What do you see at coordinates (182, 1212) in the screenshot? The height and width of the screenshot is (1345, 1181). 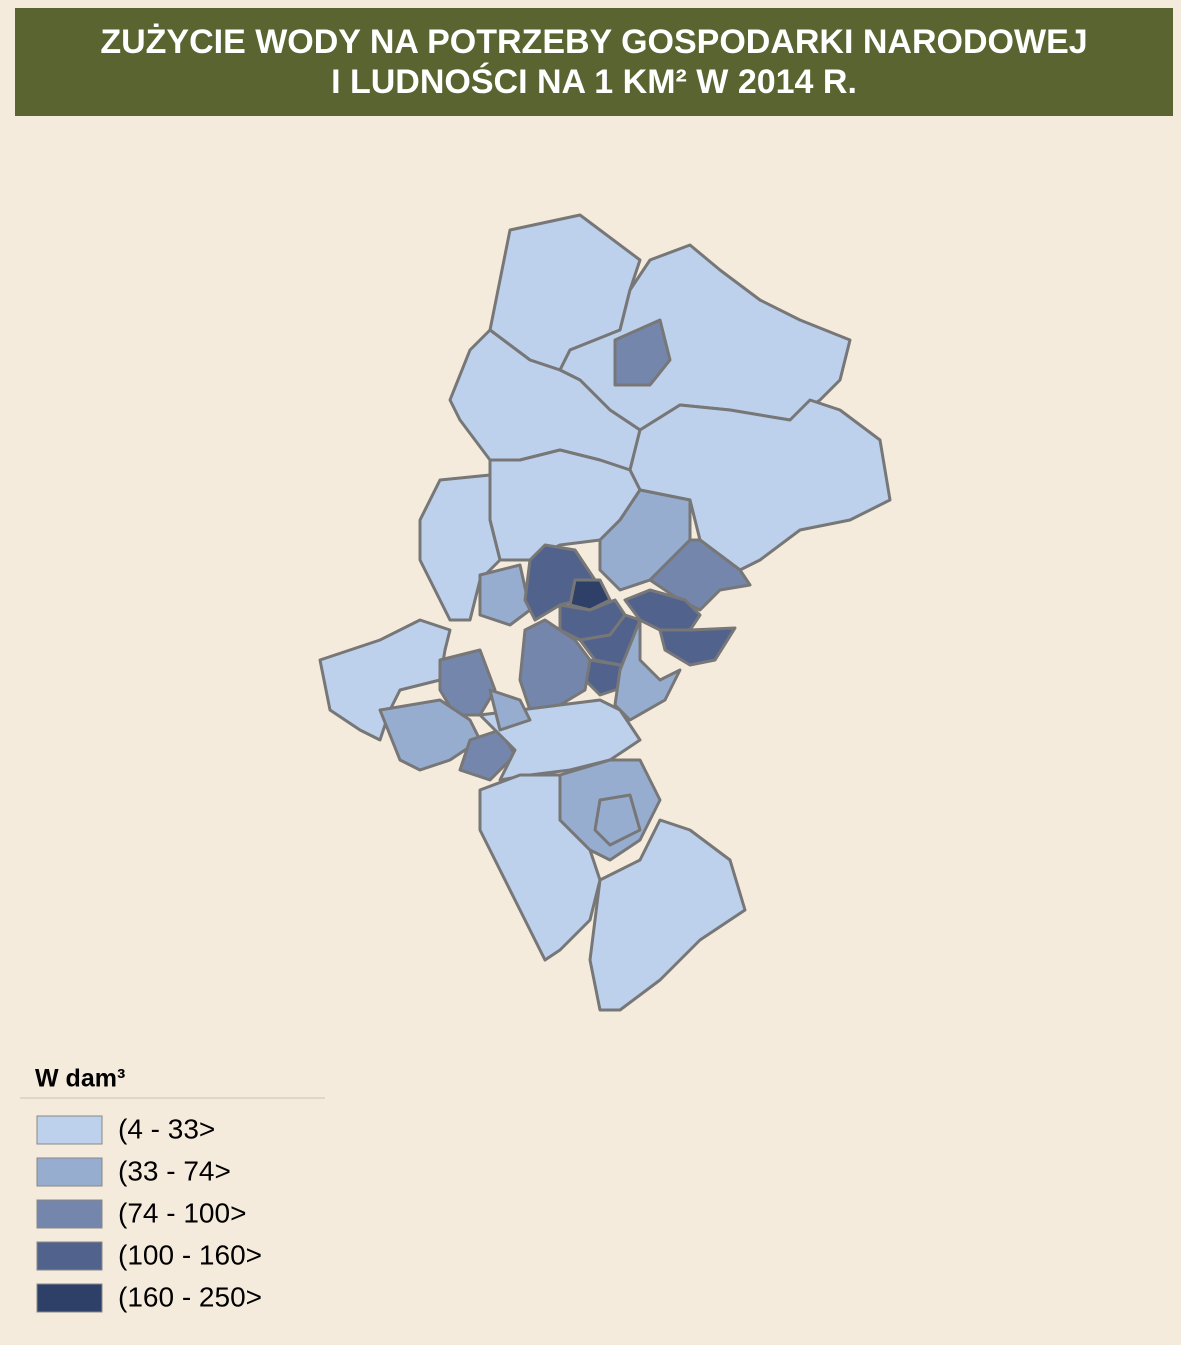 I see `legend-label: (74 - 100>` at bounding box center [182, 1212].